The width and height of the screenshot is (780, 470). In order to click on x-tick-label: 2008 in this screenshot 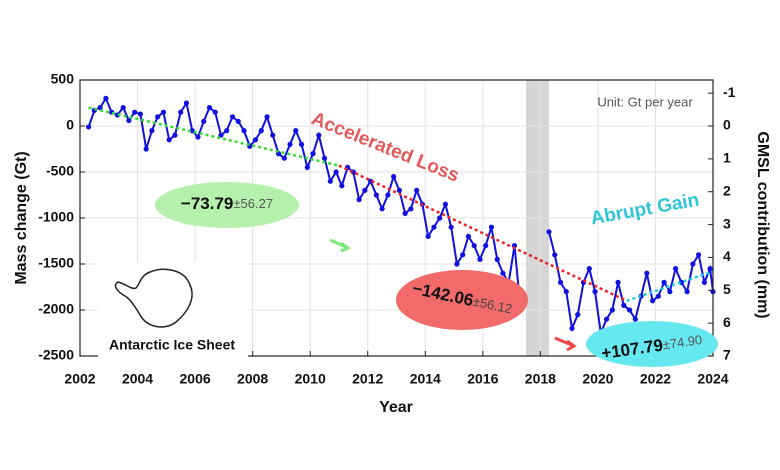, I will do `click(252, 379)`.